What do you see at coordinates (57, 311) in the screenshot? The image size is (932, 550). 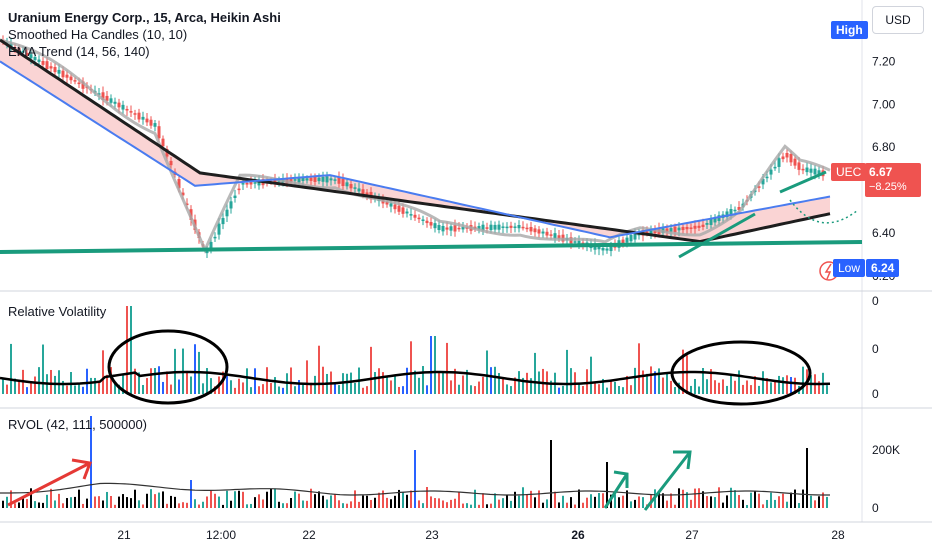 I see `relative-volatility-title: Relative Volatility` at bounding box center [57, 311].